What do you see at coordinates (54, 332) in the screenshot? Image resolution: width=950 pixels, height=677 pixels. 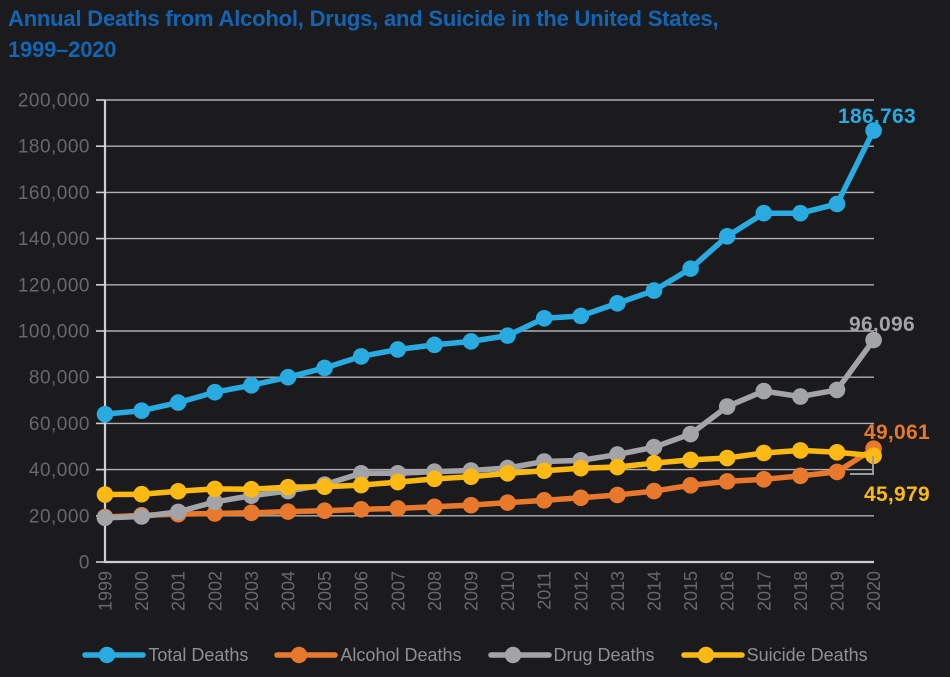 I see `y-tick-label: 100,000` at bounding box center [54, 332].